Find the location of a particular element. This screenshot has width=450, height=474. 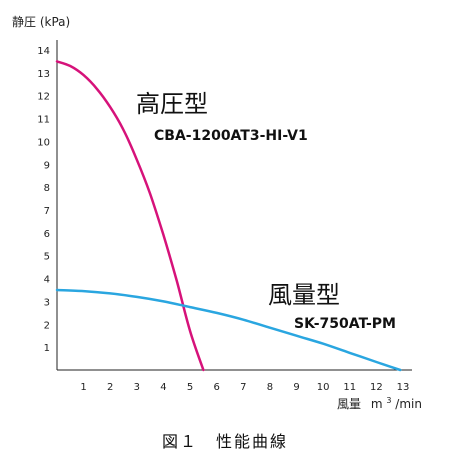

x-axis-unit-sup: 3 is located at coordinates (388, 400).